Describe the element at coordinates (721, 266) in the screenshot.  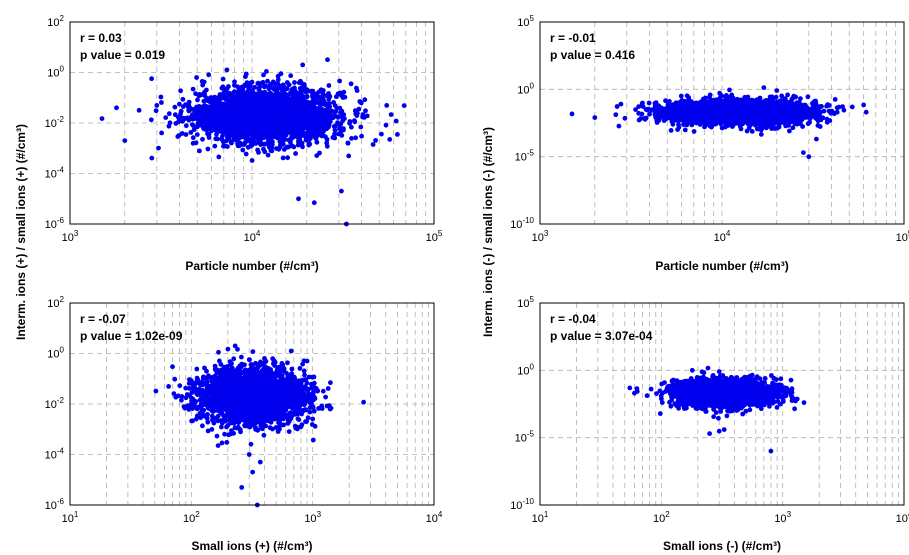
I see `xlabel-top-right: Particle number (#/cm³)` at that location.